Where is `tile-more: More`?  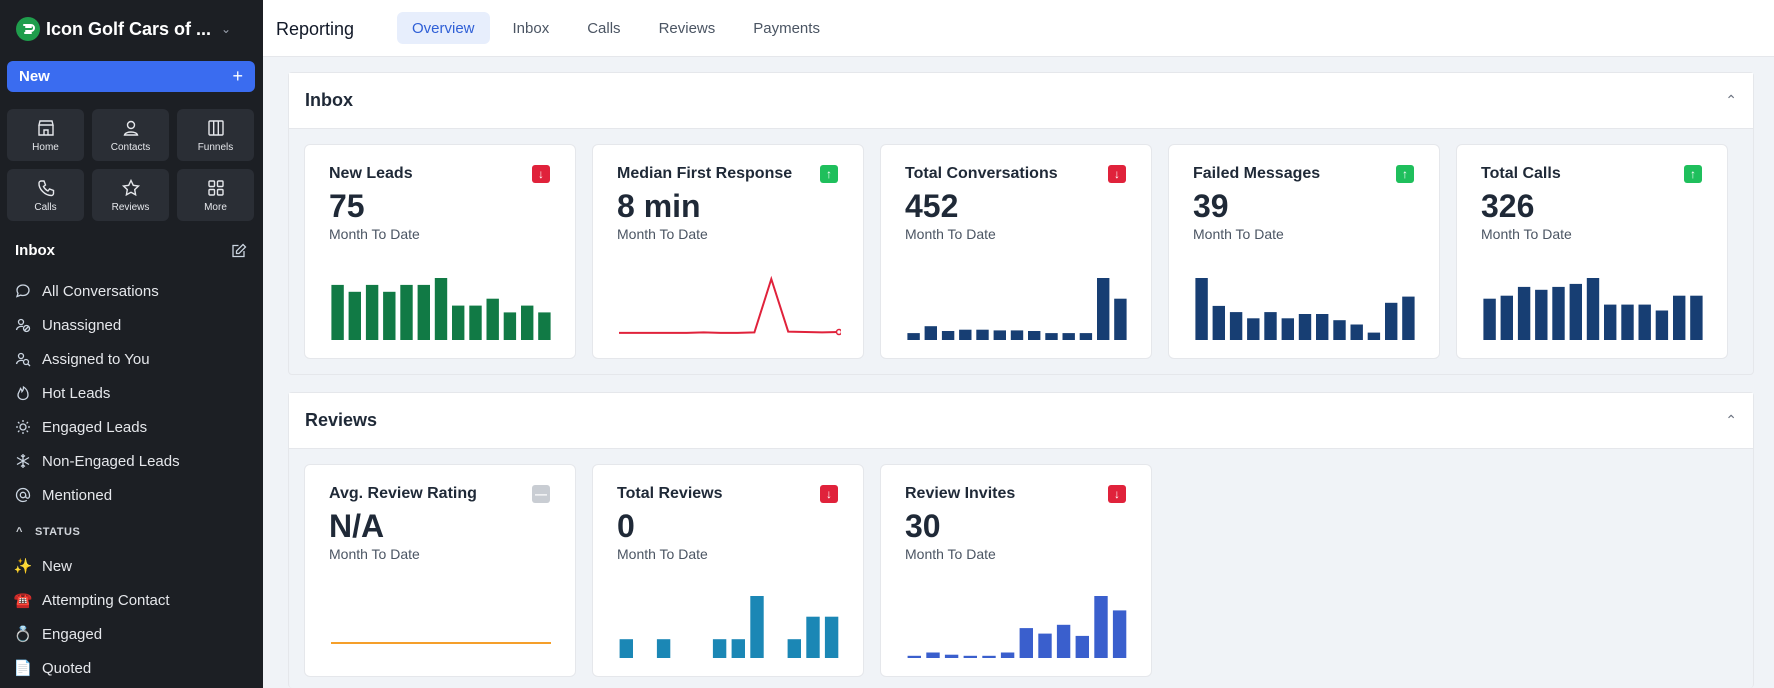 tile-more: More is located at coordinates (215, 195).